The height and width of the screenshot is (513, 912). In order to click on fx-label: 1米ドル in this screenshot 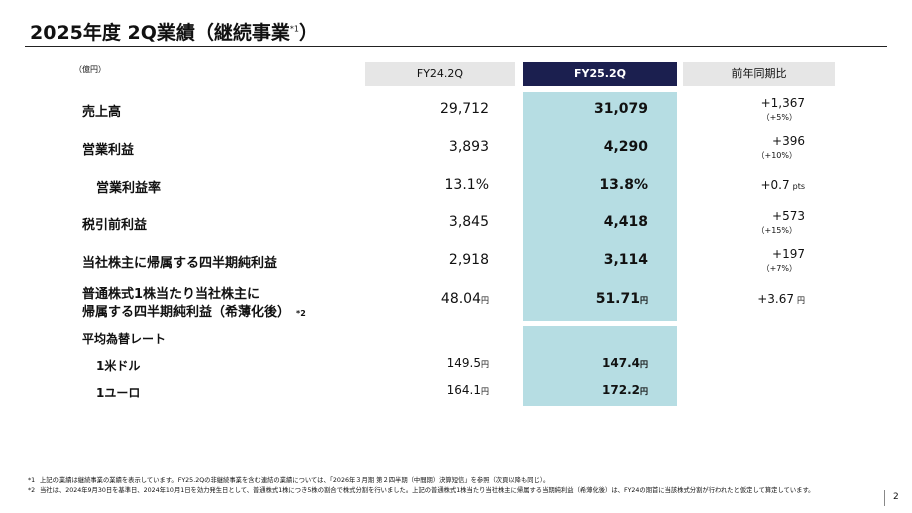, I will do `click(118, 366)`.